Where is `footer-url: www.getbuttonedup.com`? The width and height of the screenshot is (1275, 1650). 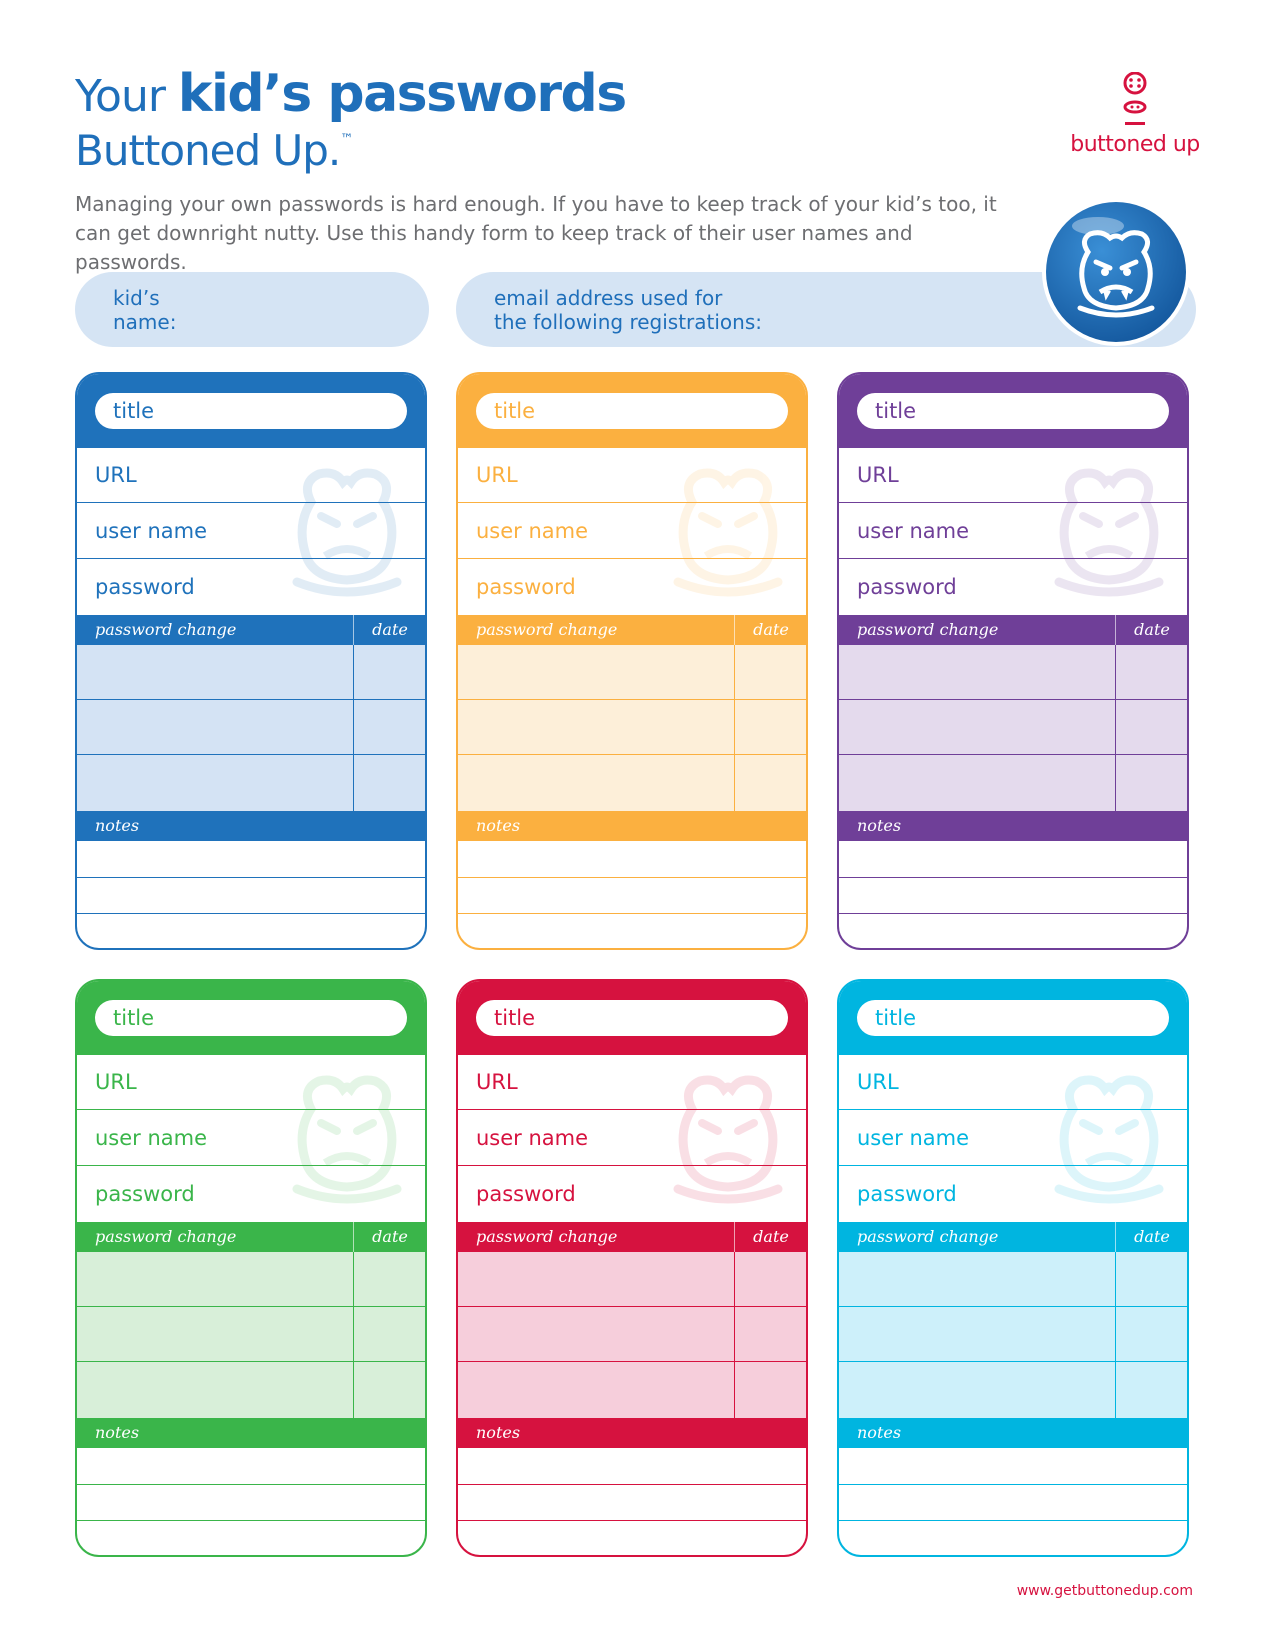 footer-url: www.getbuttonedup.com is located at coordinates (1104, 1591).